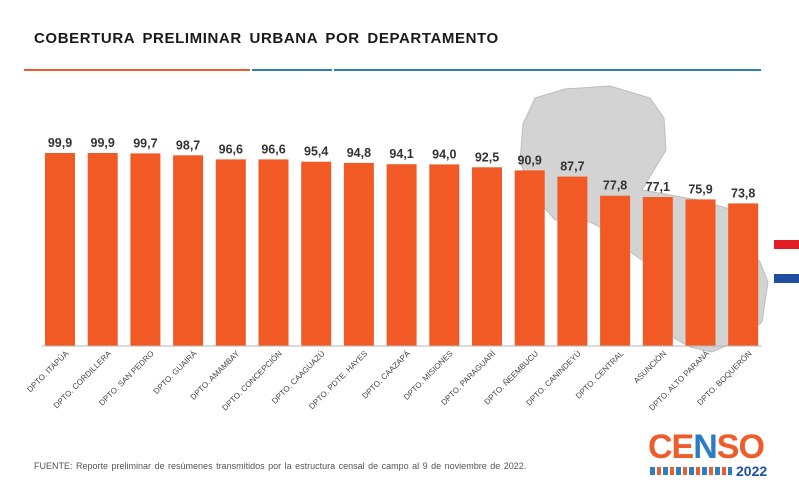 The width and height of the screenshot is (799, 490). I want to click on flag-blue-stripe-icon, so click(786, 276).